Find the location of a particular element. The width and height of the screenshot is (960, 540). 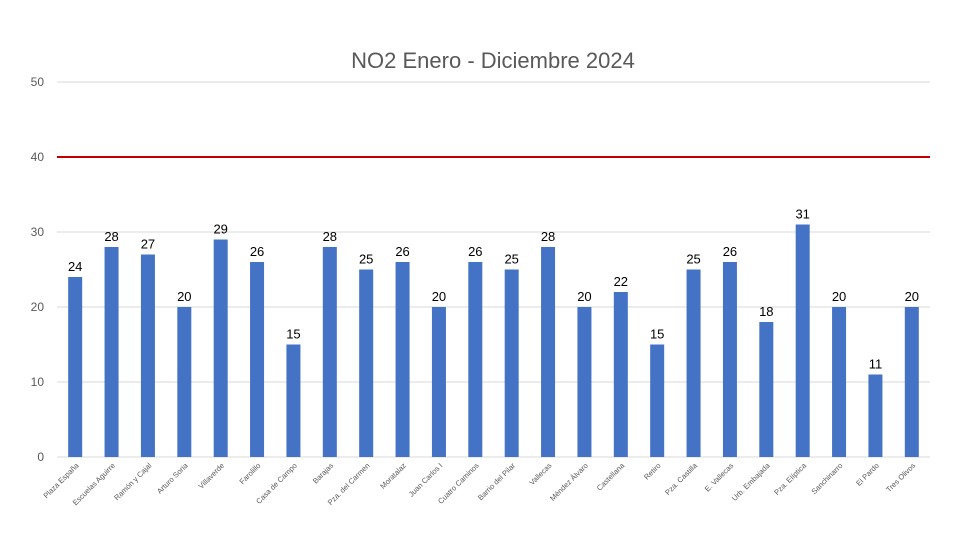

x-tick-label: Farolillo is located at coordinates (250, 473).